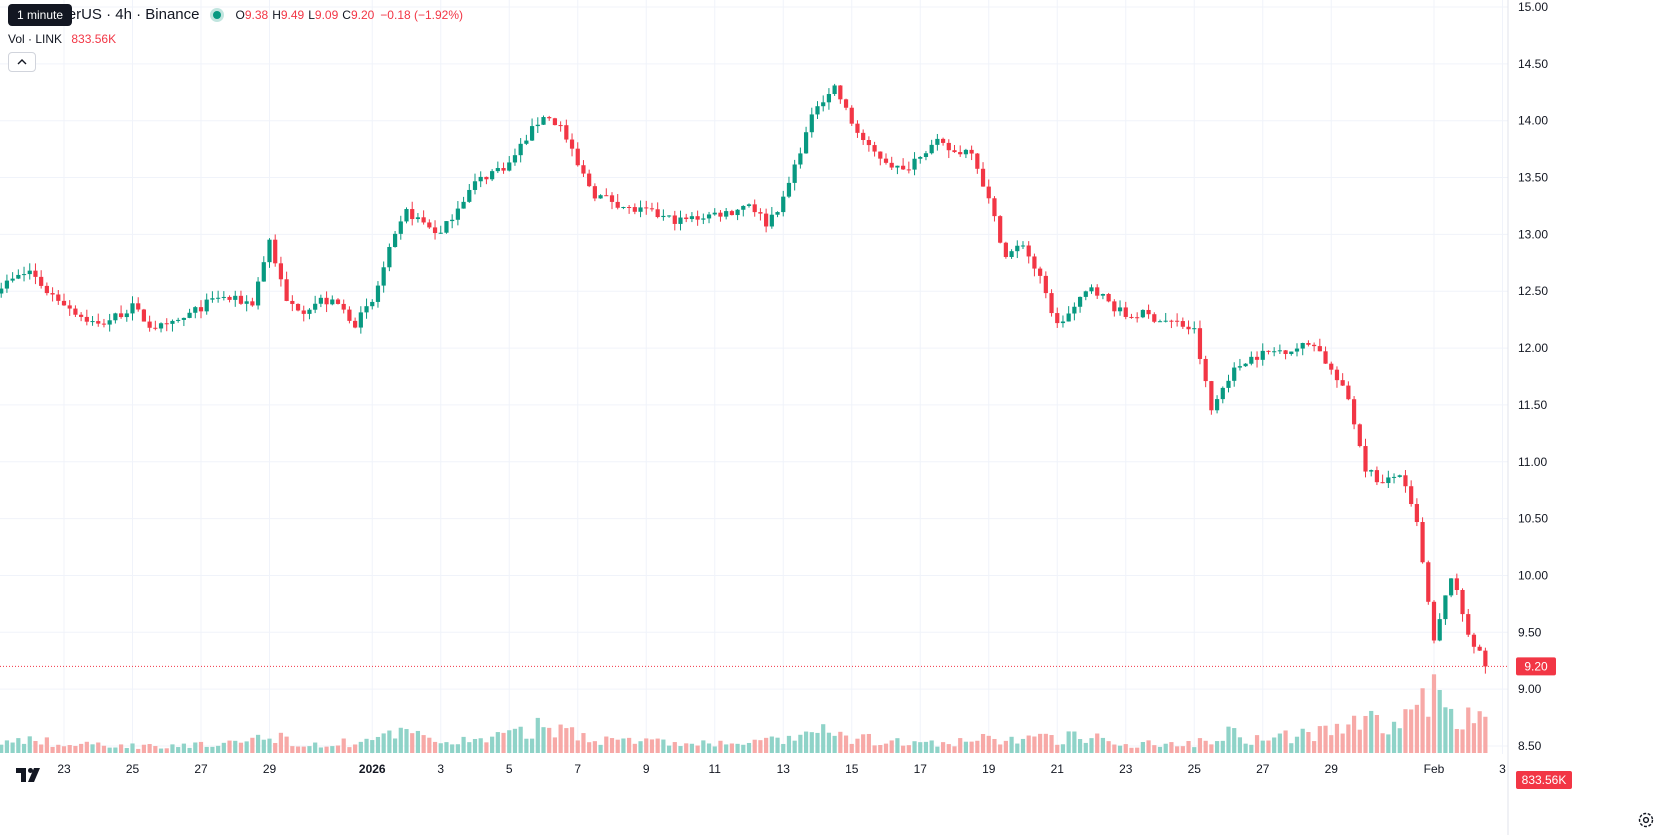 This screenshot has height=835, width=1678. Describe the element at coordinates (1532, 462) in the screenshot. I see `price-tick-label: 11.00` at that location.